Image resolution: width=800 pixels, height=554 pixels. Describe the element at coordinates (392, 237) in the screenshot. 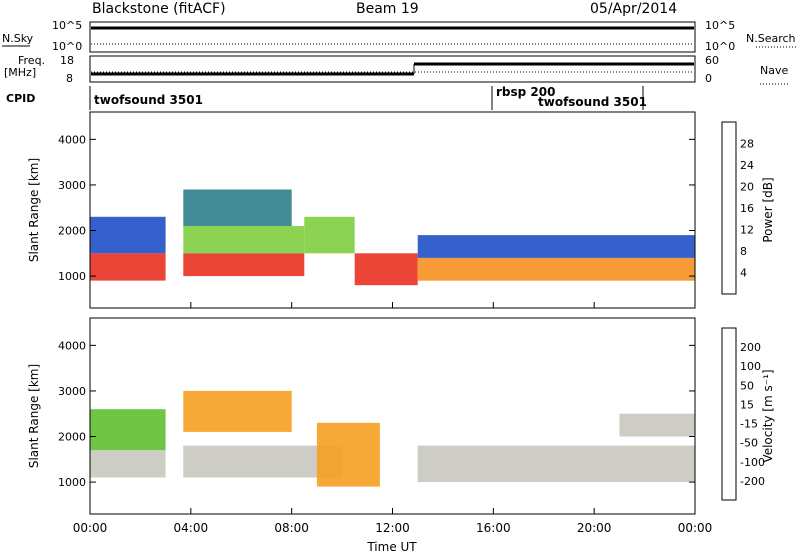

I see `power-cells` at that location.